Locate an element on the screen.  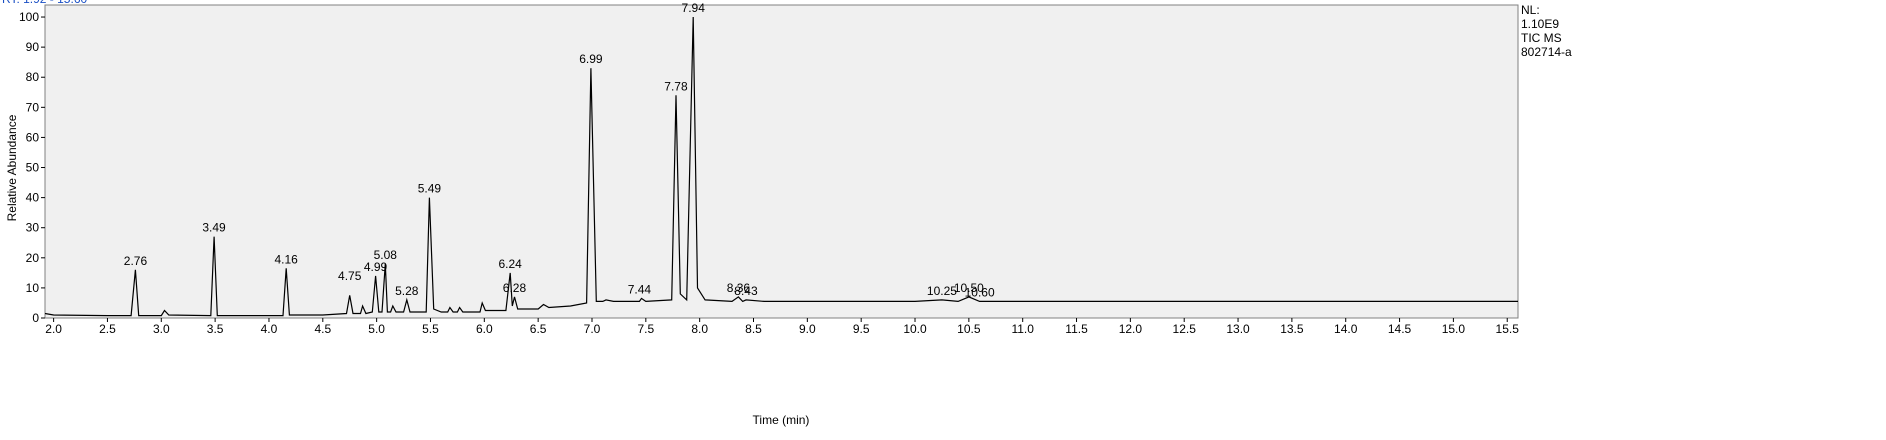
peak-label: 4.75 is located at coordinates (350, 276).